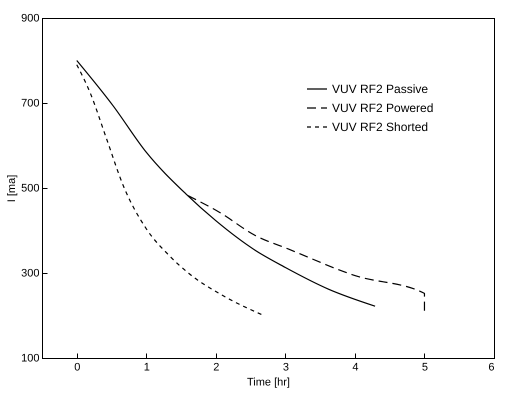  I want to click on y-tick-label: 300, so click(30, 274).